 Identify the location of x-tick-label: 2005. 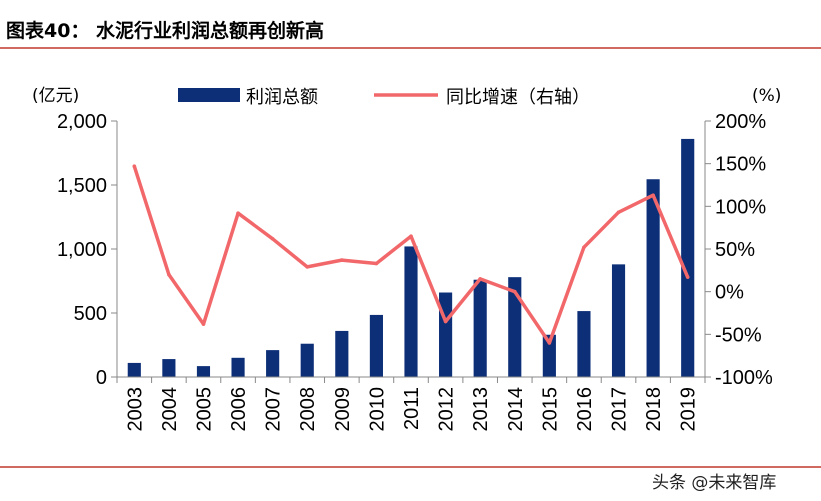
(204, 409).